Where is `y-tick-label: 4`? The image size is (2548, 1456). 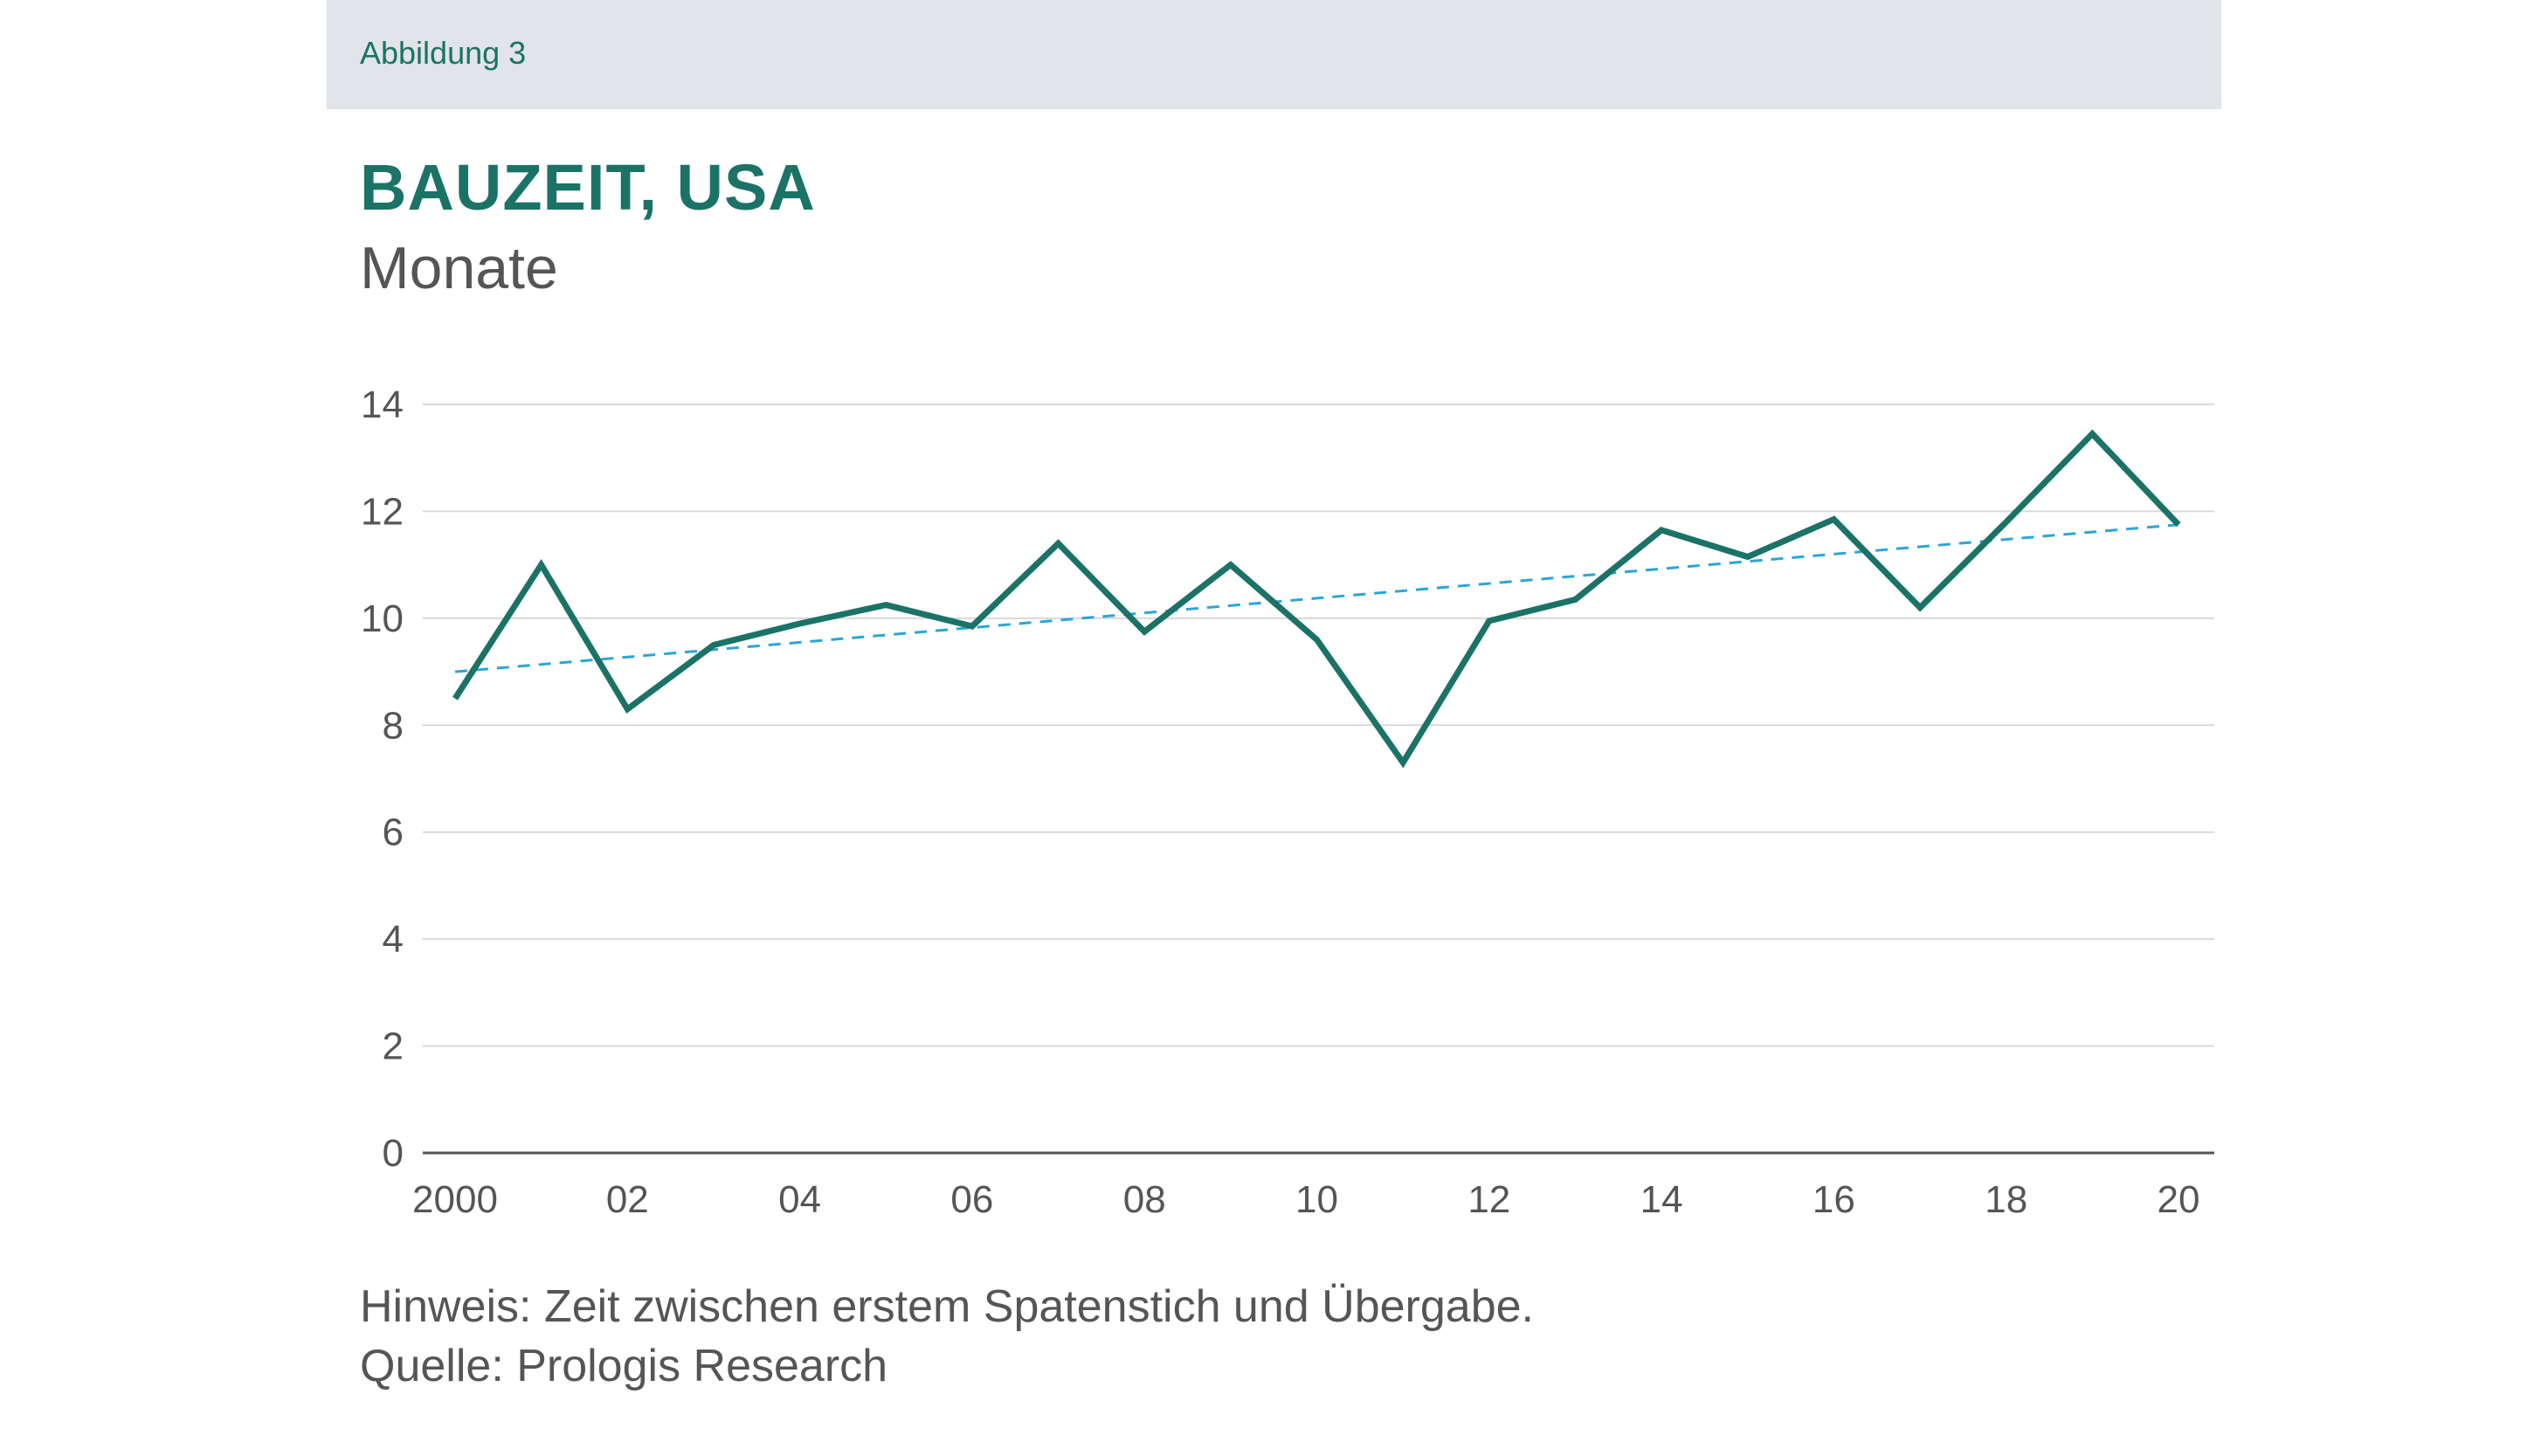 y-tick-label: 4 is located at coordinates (393, 939).